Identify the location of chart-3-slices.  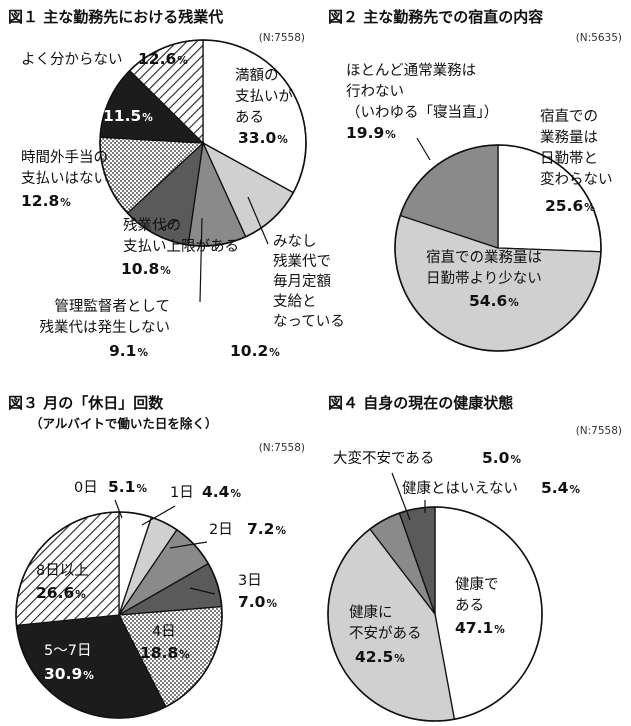
(119, 615).